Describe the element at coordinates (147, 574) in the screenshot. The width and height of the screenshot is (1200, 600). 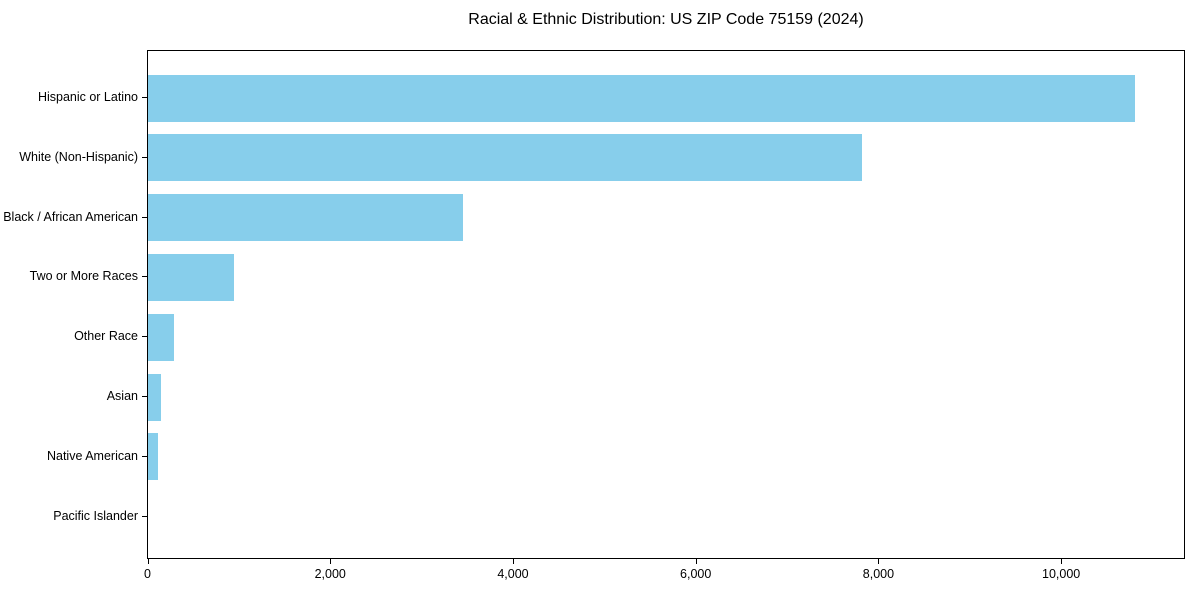
I see `x-tick-label: 0` at that location.